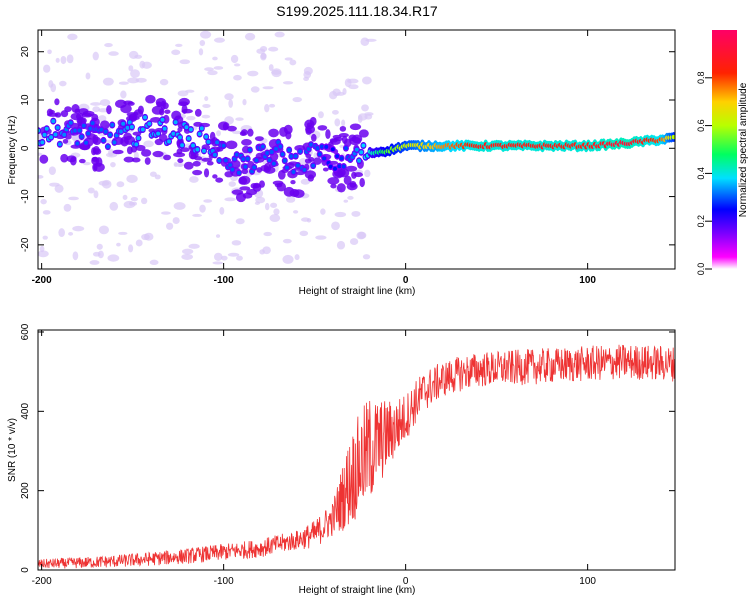  What do you see at coordinates (224, 280) in the screenshot?
I see `spectrogram-x-tick-label: -100` at bounding box center [224, 280].